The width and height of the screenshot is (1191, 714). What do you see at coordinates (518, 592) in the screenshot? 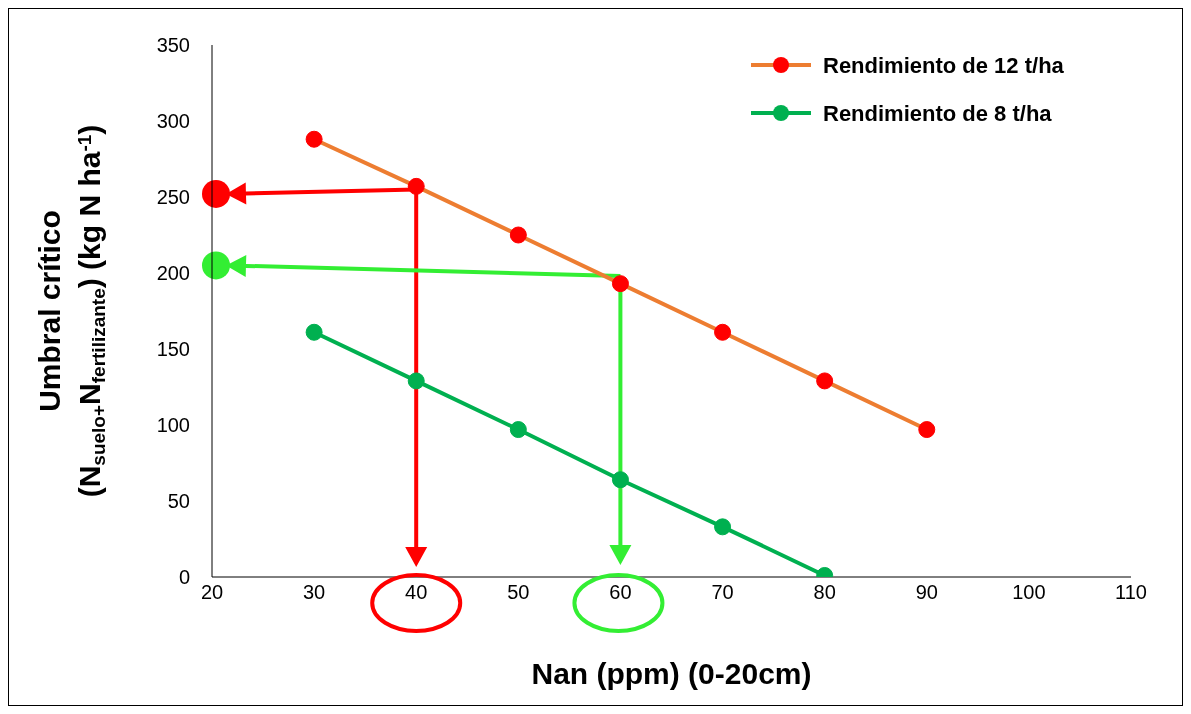
I see `x-tick-label: 50` at bounding box center [518, 592].